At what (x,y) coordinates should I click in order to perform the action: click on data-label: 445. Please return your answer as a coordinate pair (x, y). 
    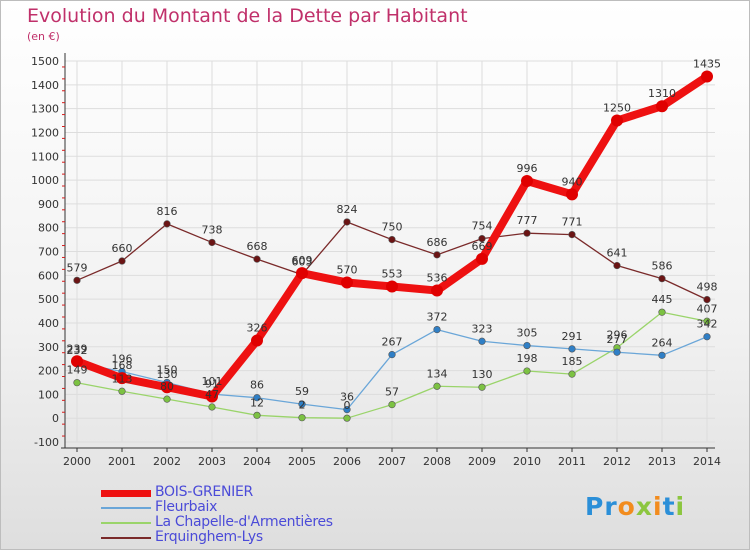
    Looking at the image, I should click on (662, 299).